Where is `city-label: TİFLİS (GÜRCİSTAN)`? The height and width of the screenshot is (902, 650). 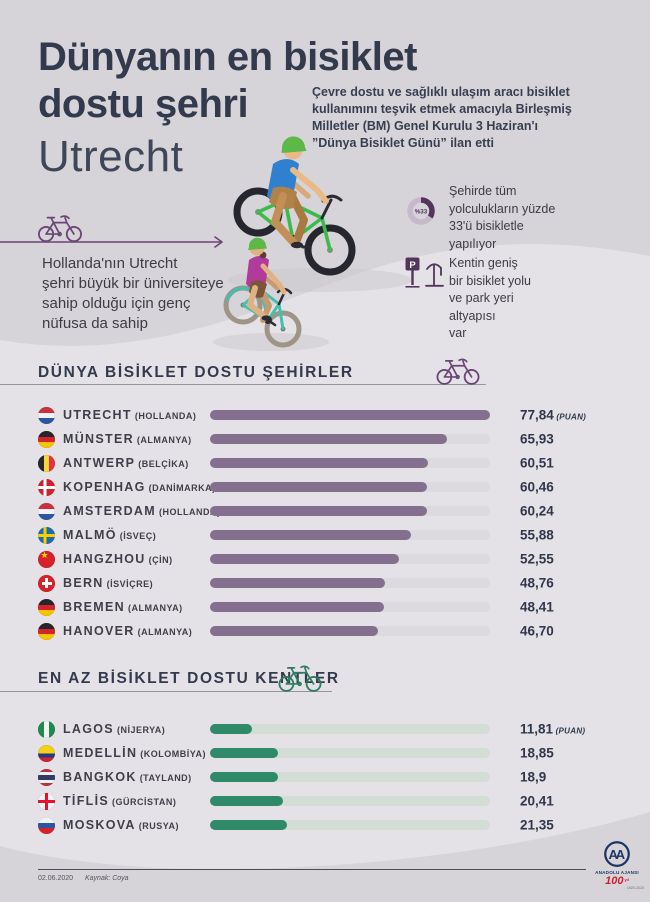 city-label: TİFLİS (GÜRCİSTAN) is located at coordinates (120, 801).